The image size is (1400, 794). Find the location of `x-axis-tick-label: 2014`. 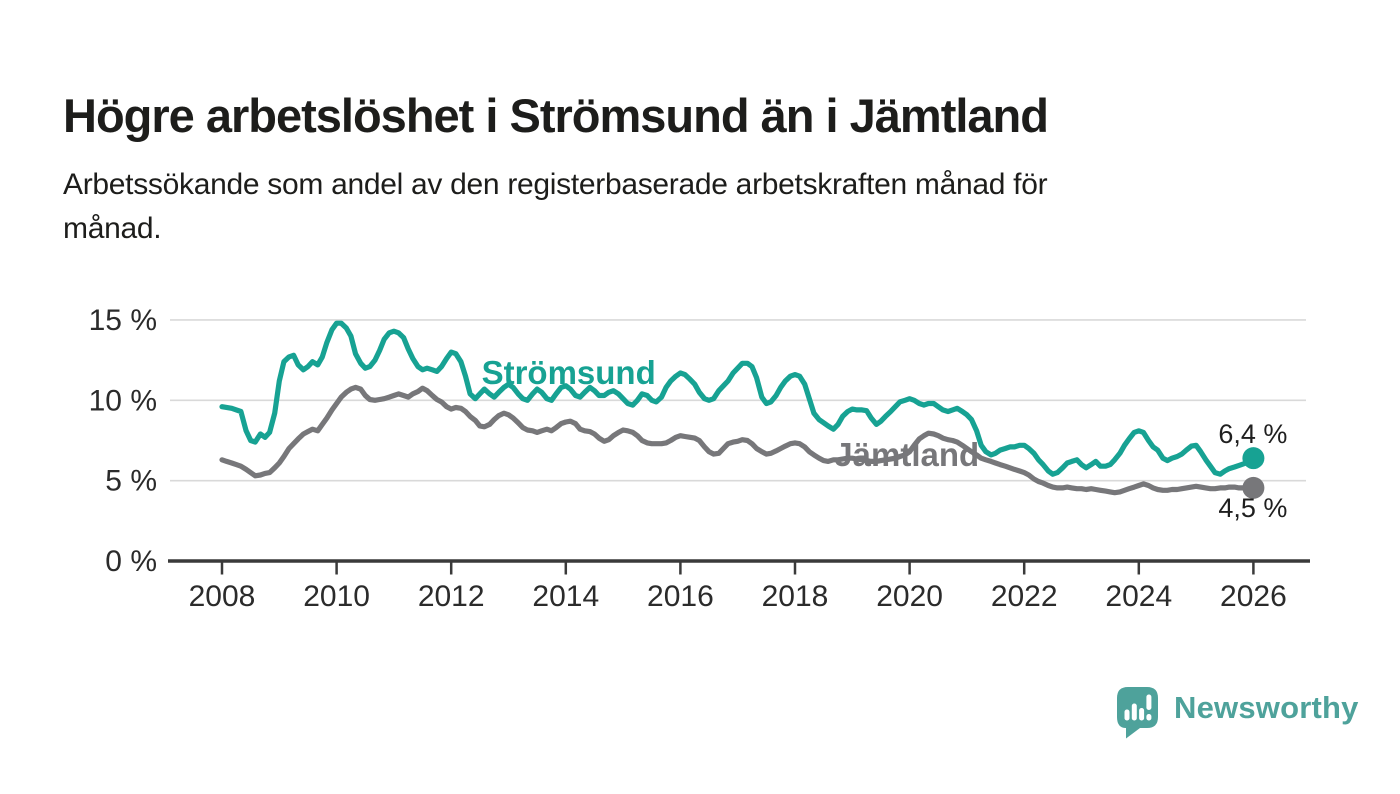

x-axis-tick-label: 2014 is located at coordinates (565, 596).